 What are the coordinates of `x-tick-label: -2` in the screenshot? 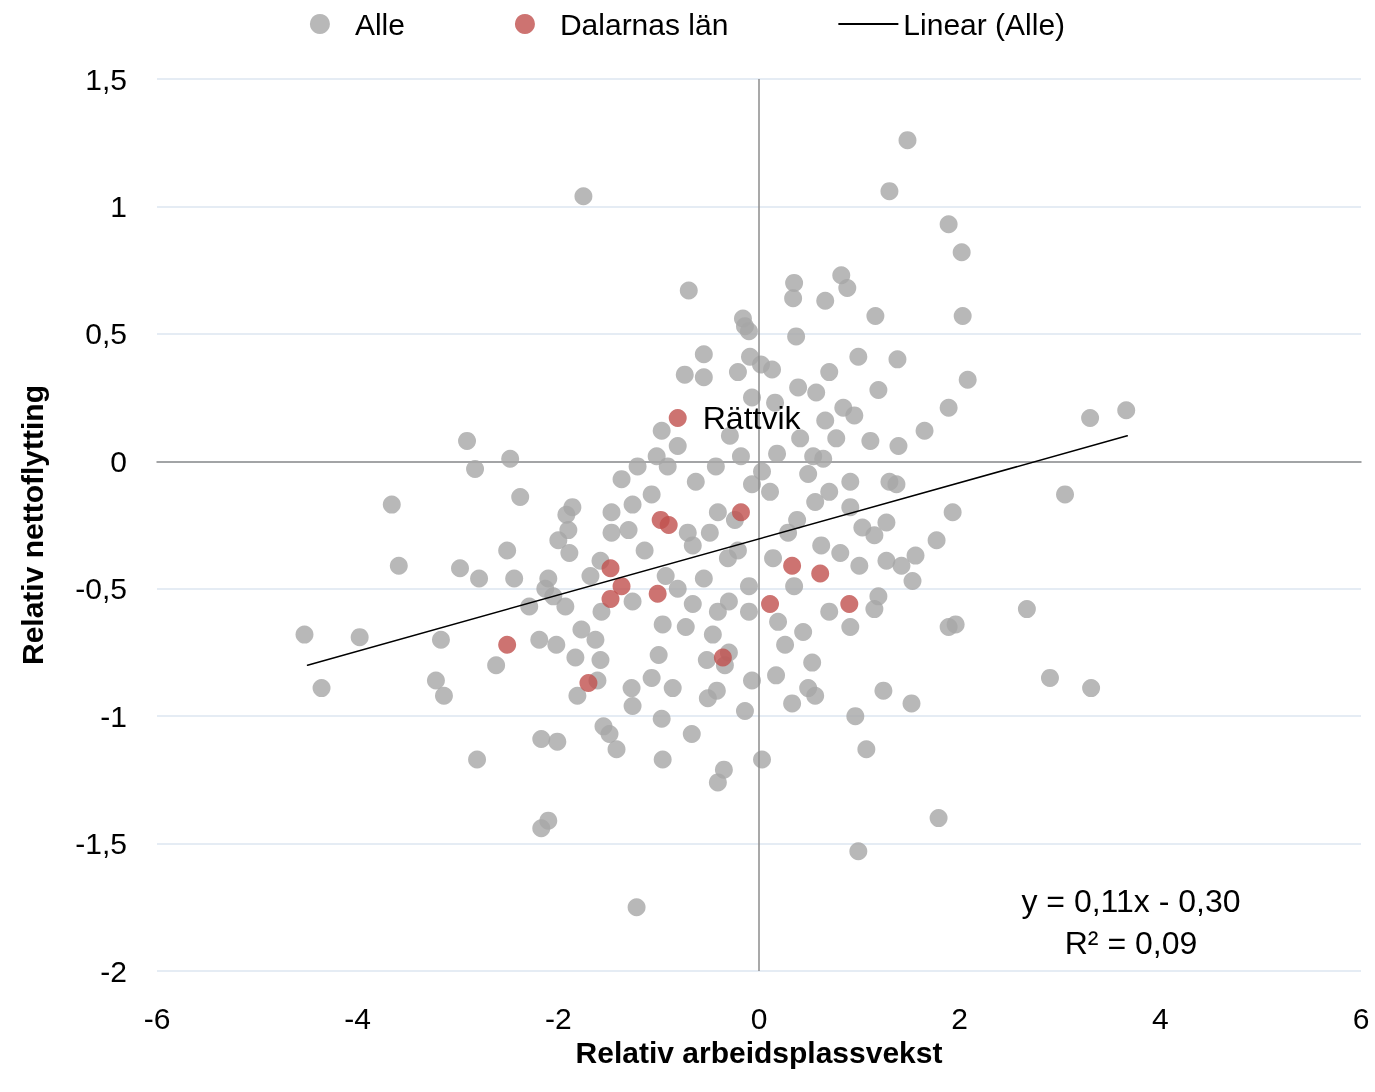 It's located at (558, 1018).